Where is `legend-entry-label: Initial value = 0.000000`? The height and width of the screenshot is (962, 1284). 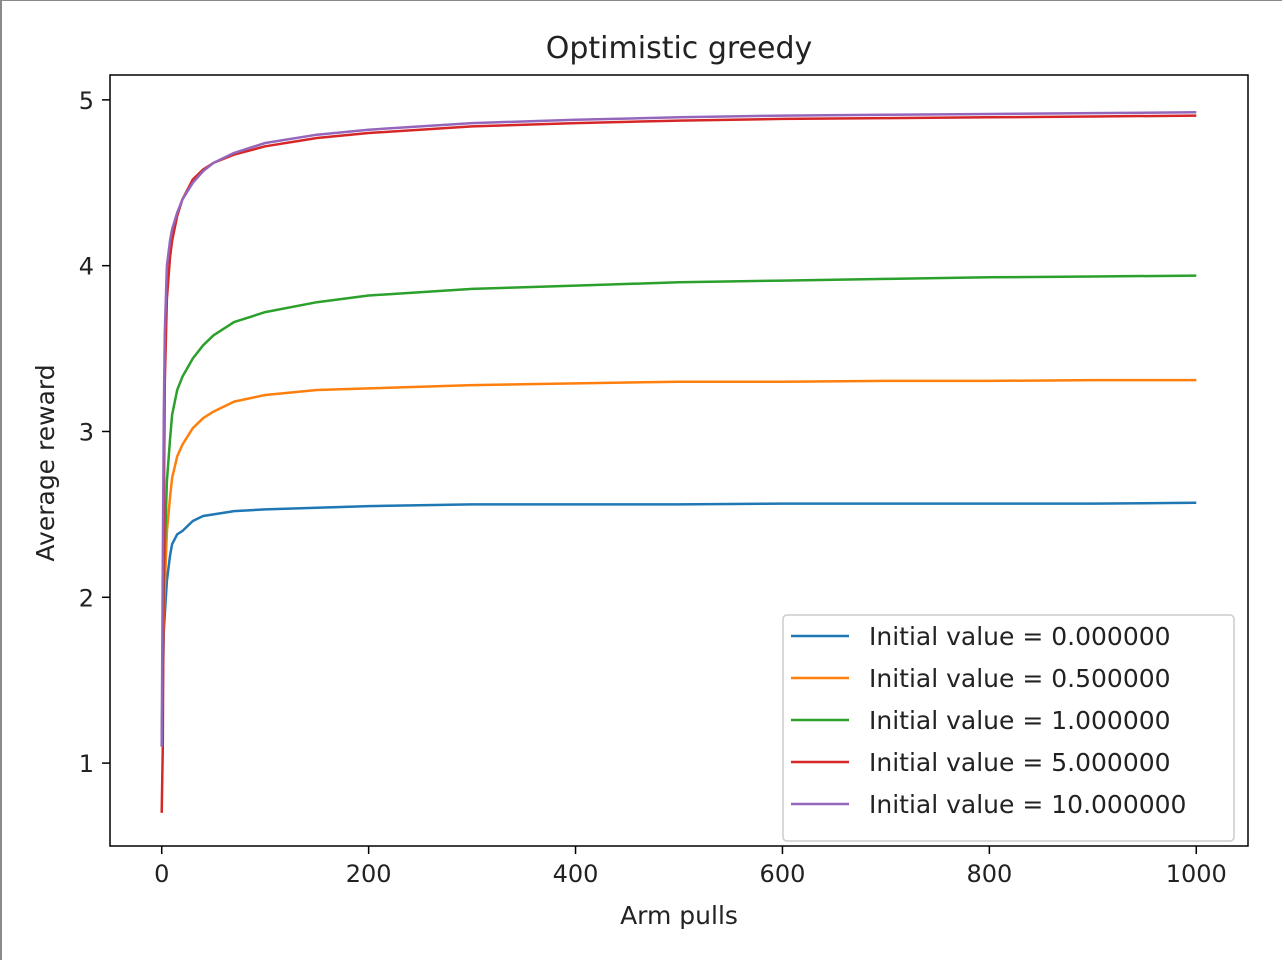
legend-entry-label: Initial value = 0.000000 is located at coordinates (1020, 636).